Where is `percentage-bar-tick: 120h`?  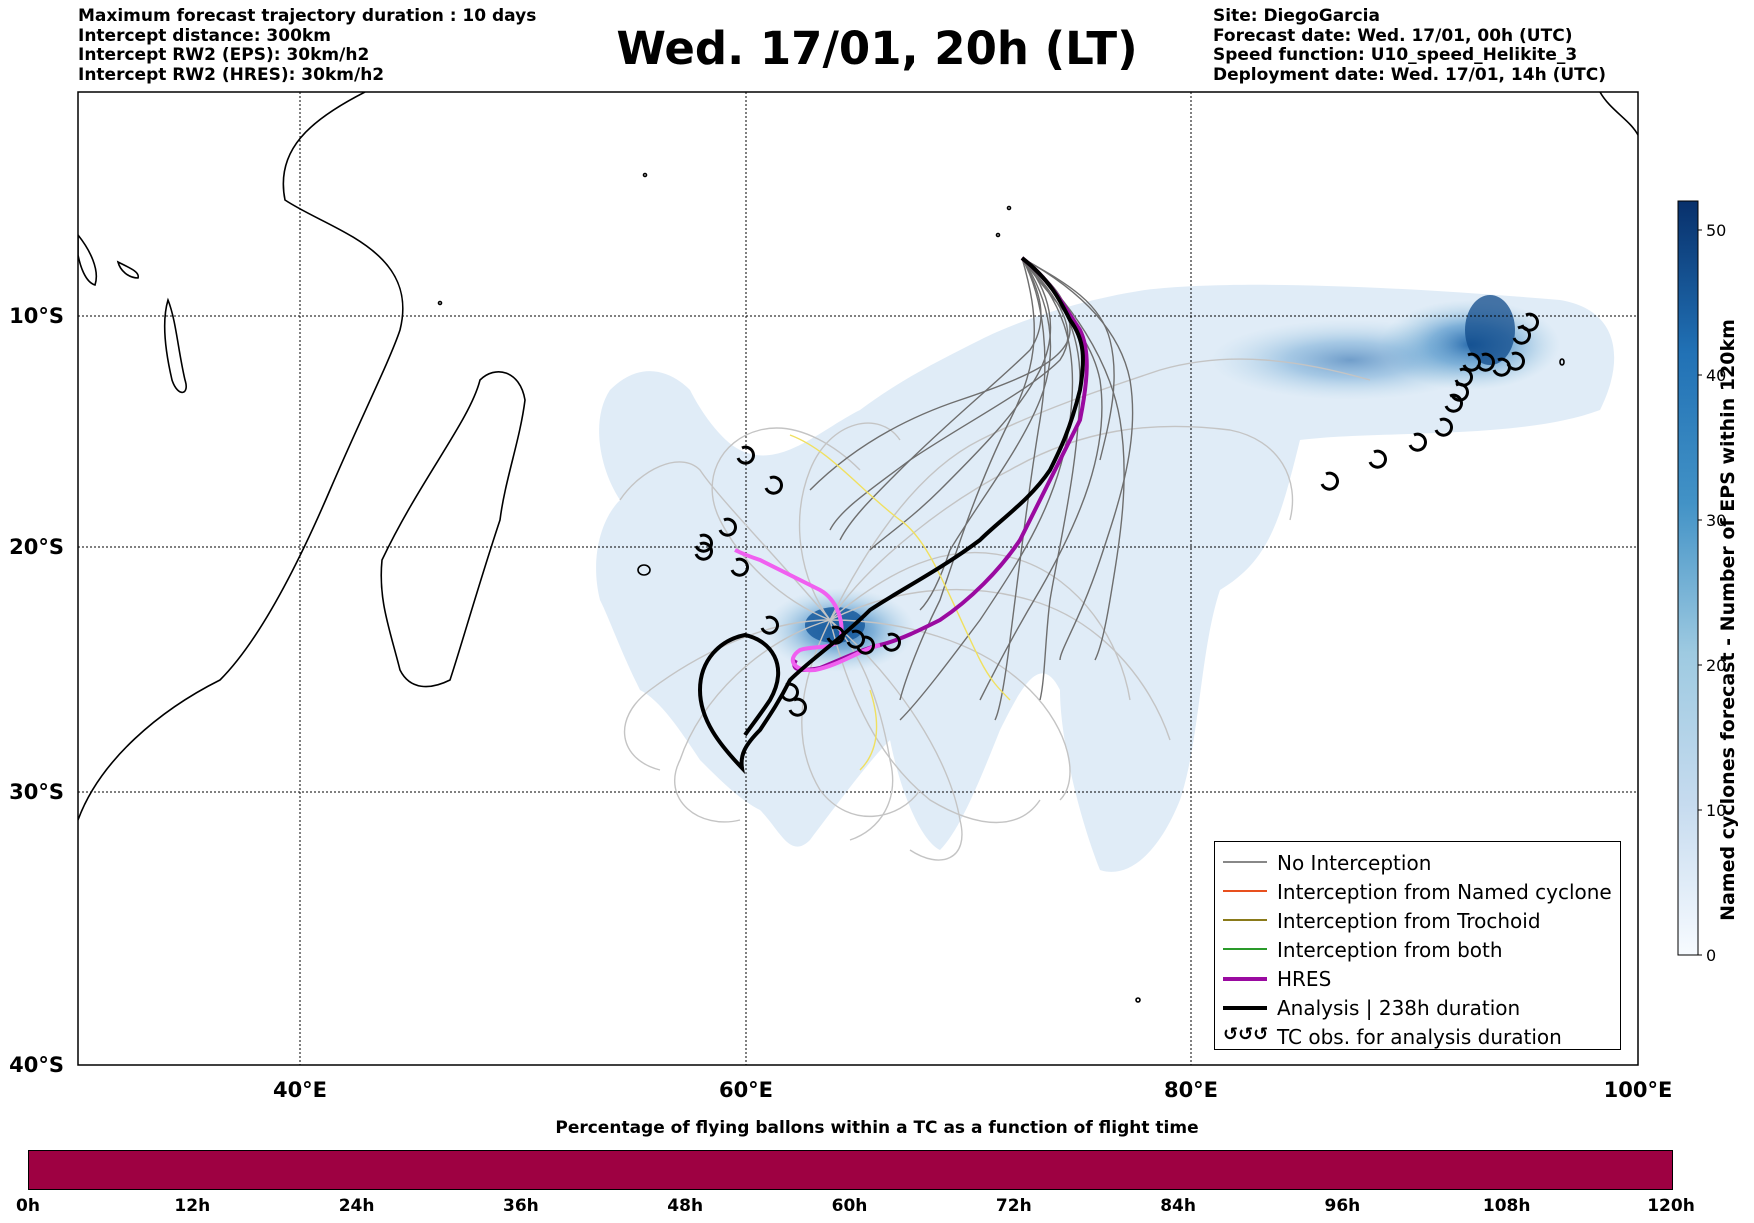
percentage-bar-tick: 120h is located at coordinates (1671, 1206).